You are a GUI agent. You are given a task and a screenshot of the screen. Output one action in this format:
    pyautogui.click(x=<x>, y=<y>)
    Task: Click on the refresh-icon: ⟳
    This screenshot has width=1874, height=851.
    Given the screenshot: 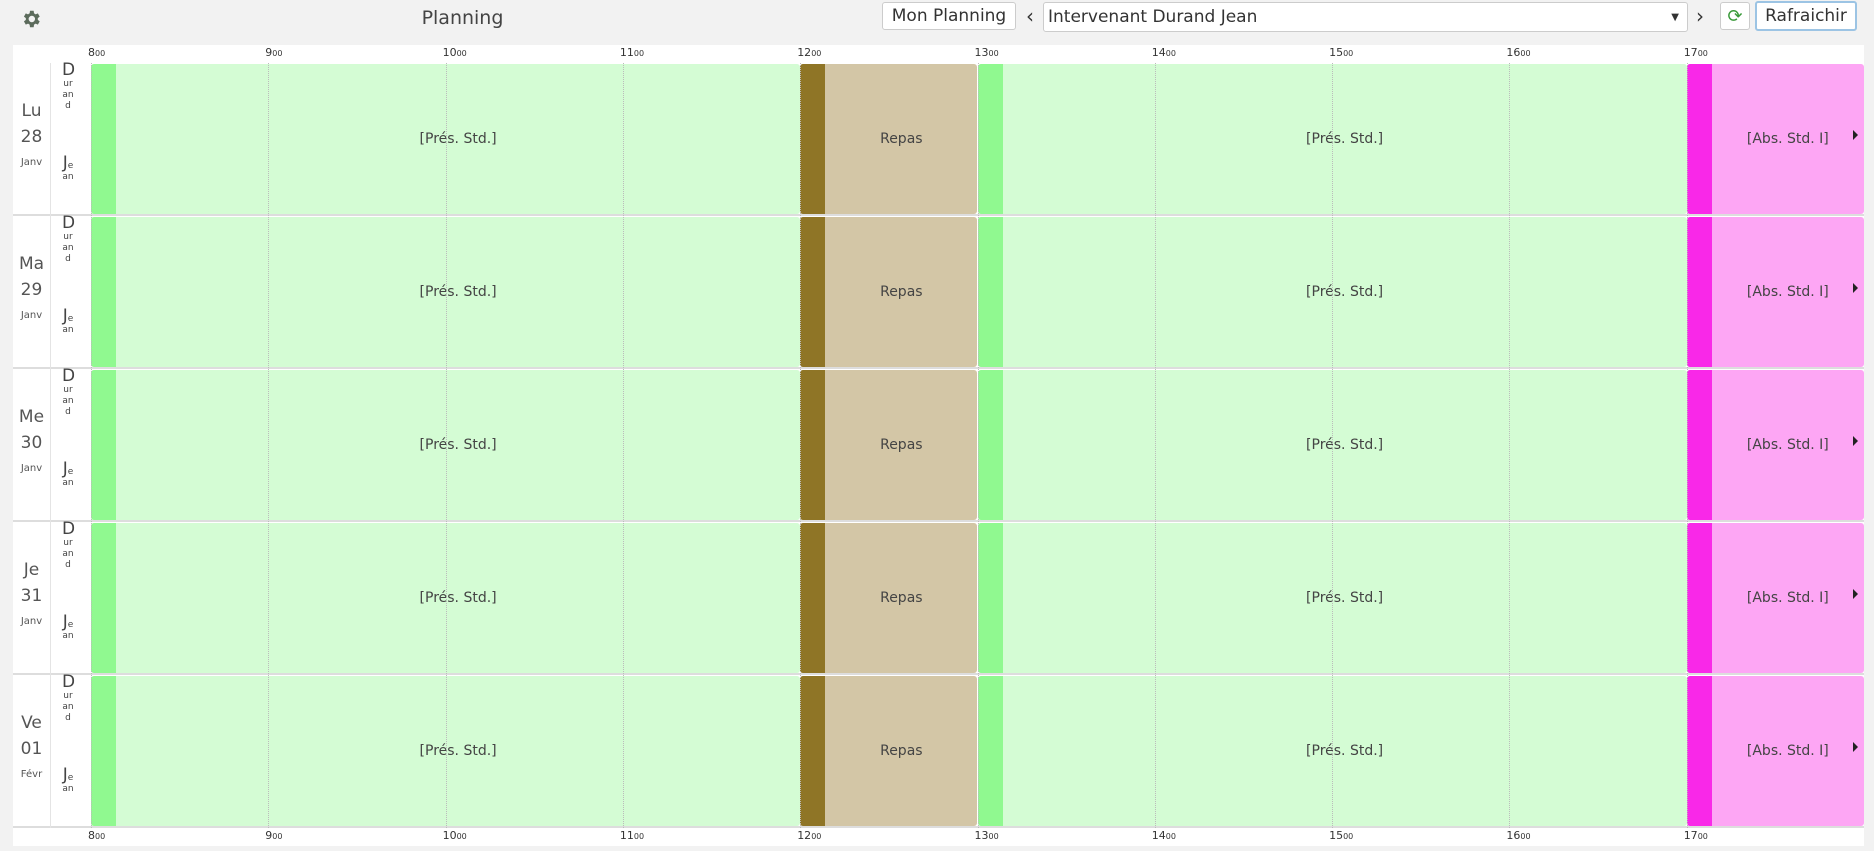 What is the action you would take?
    pyautogui.click(x=1735, y=16)
    